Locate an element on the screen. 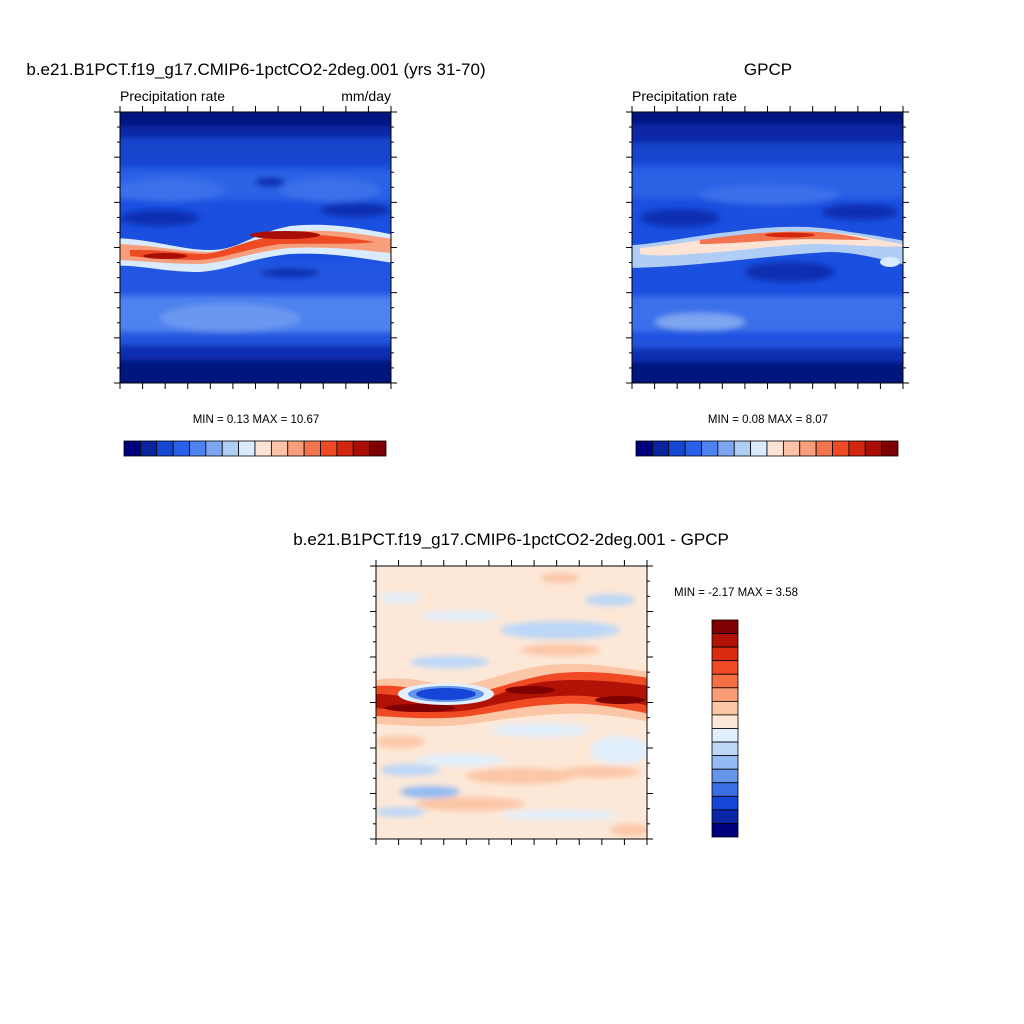 The height and width of the screenshot is (1024, 1024). panel-difference-field is located at coordinates (511, 702).